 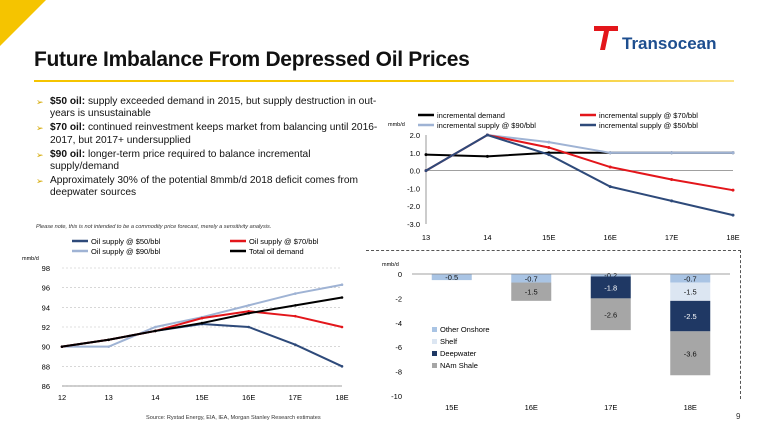 What do you see at coordinates (465, 329) in the screenshot?
I see `legend-label: Other Onshore` at bounding box center [465, 329].